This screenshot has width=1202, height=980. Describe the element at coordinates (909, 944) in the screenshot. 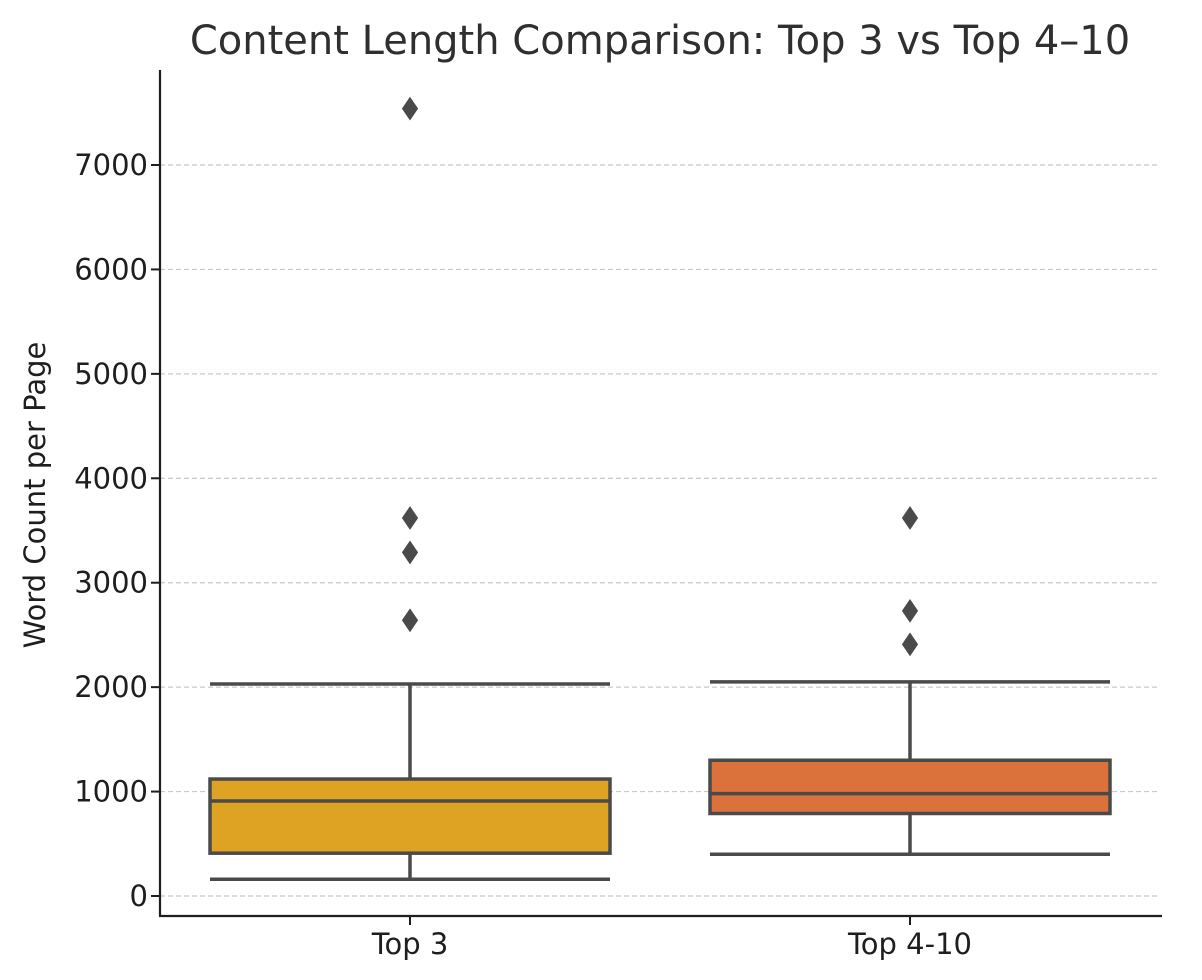

I see `x-tick-label: Top 4-10` at that location.